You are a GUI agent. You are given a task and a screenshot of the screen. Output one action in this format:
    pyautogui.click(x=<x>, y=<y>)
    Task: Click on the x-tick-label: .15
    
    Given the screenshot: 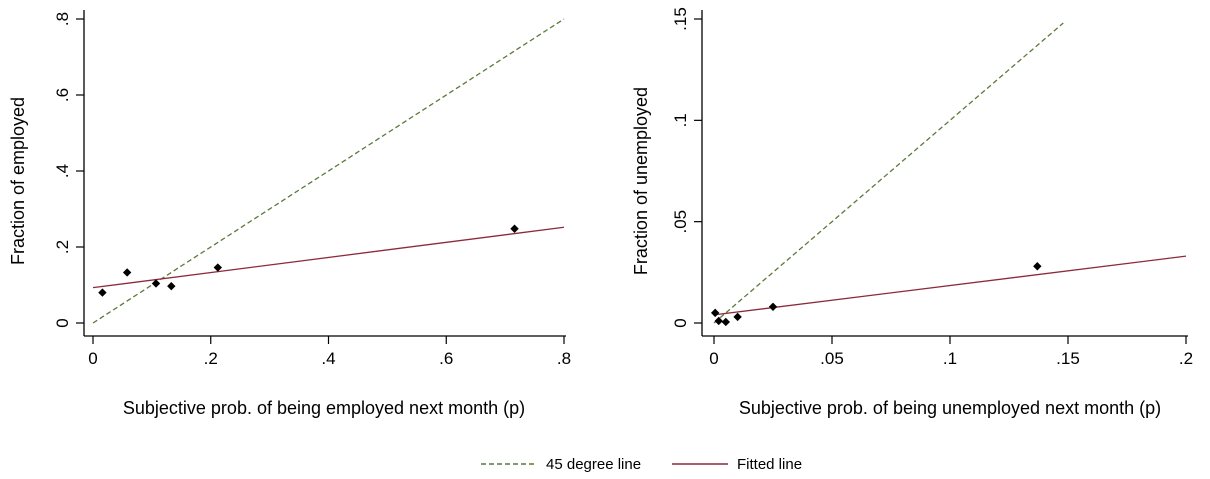 What is the action you would take?
    pyautogui.click(x=1068, y=358)
    